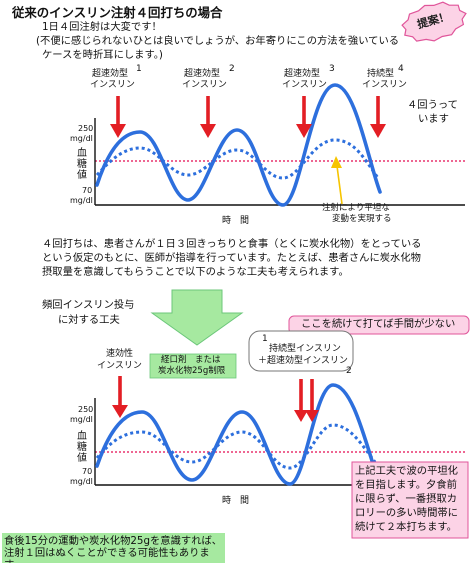  What do you see at coordinates (195, 272) in the screenshot?
I see `explanation-line-3: 摂取量を意識してもらうことで以下のような工夫も考えられます。` at bounding box center [195, 272].